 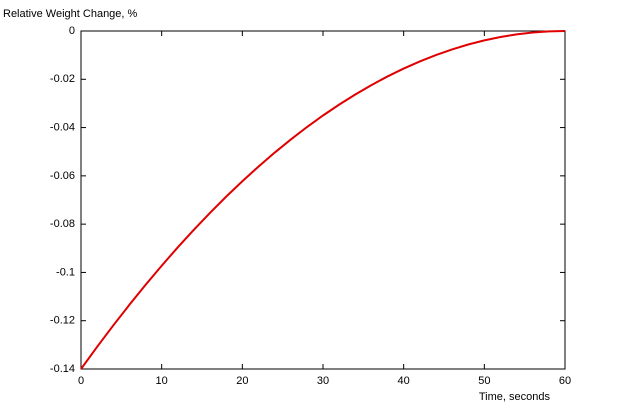 What do you see at coordinates (404, 381) in the screenshot?
I see `x-tick-label: 40` at bounding box center [404, 381].